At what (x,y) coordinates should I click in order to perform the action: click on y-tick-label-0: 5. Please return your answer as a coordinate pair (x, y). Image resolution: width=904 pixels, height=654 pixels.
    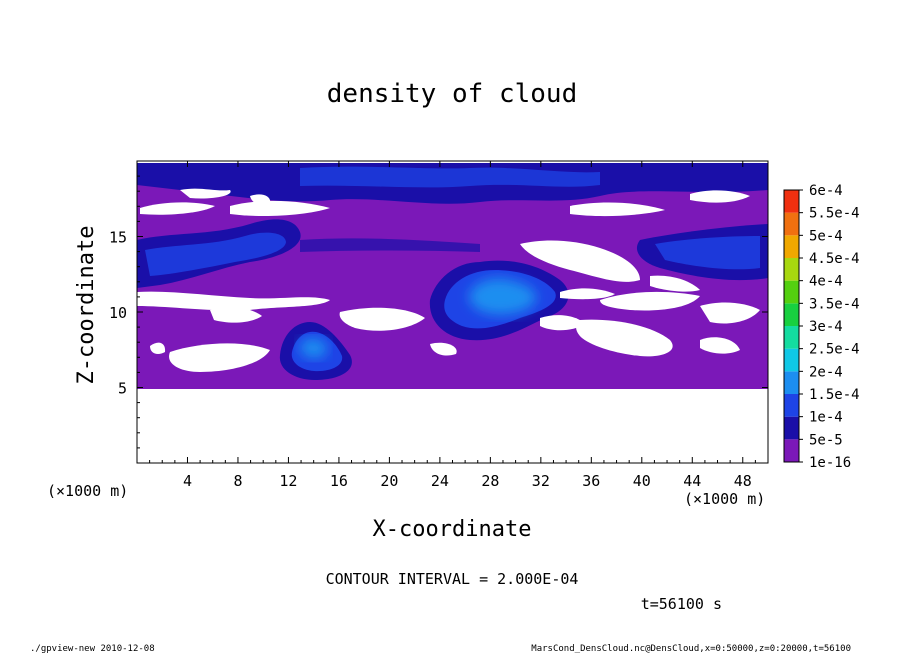
    Looking at the image, I should click on (122, 389).